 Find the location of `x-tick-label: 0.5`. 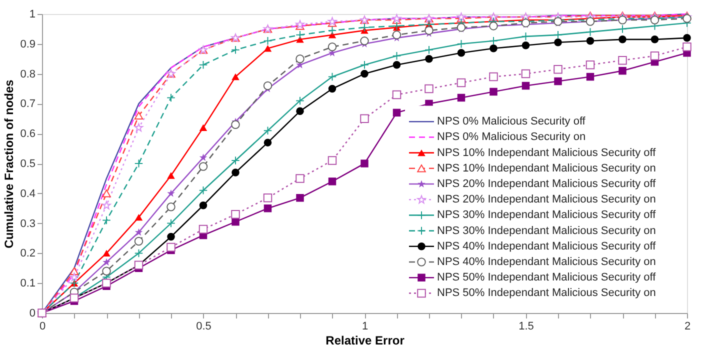

x-tick-label: 0.5 is located at coordinates (204, 326).